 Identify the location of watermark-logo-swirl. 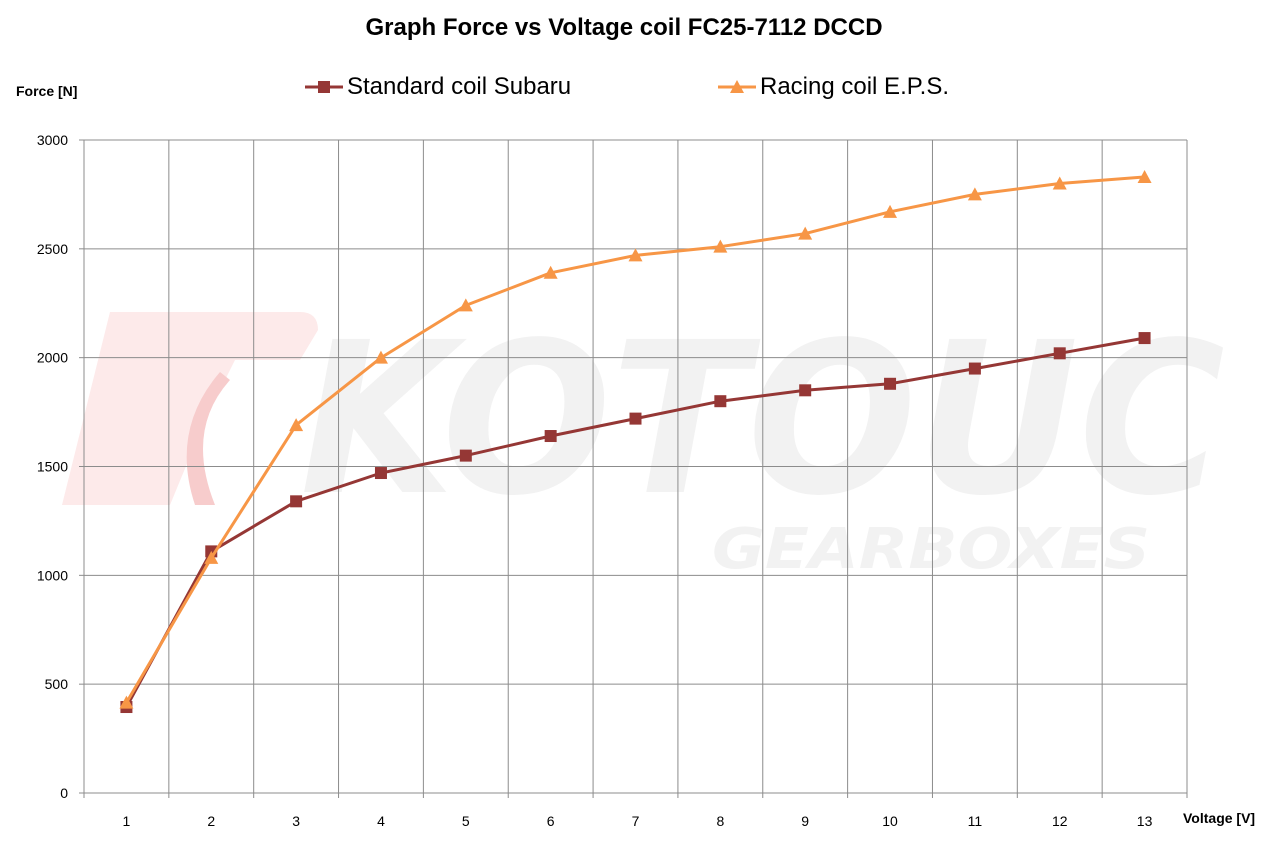
(208, 438).